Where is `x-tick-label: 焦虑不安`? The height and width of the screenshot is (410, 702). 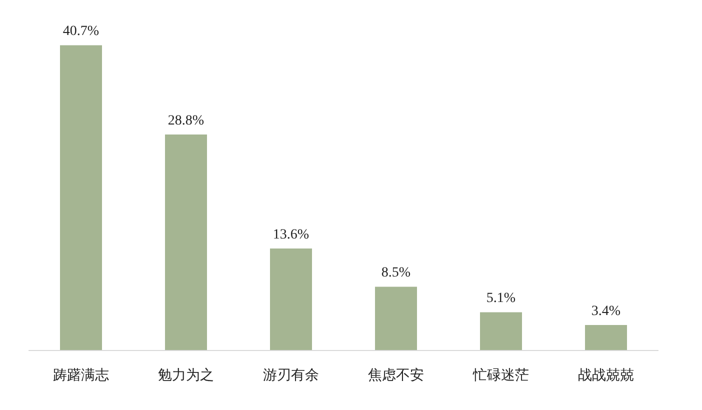 x-tick-label: 焦虑不安 is located at coordinates (396, 374).